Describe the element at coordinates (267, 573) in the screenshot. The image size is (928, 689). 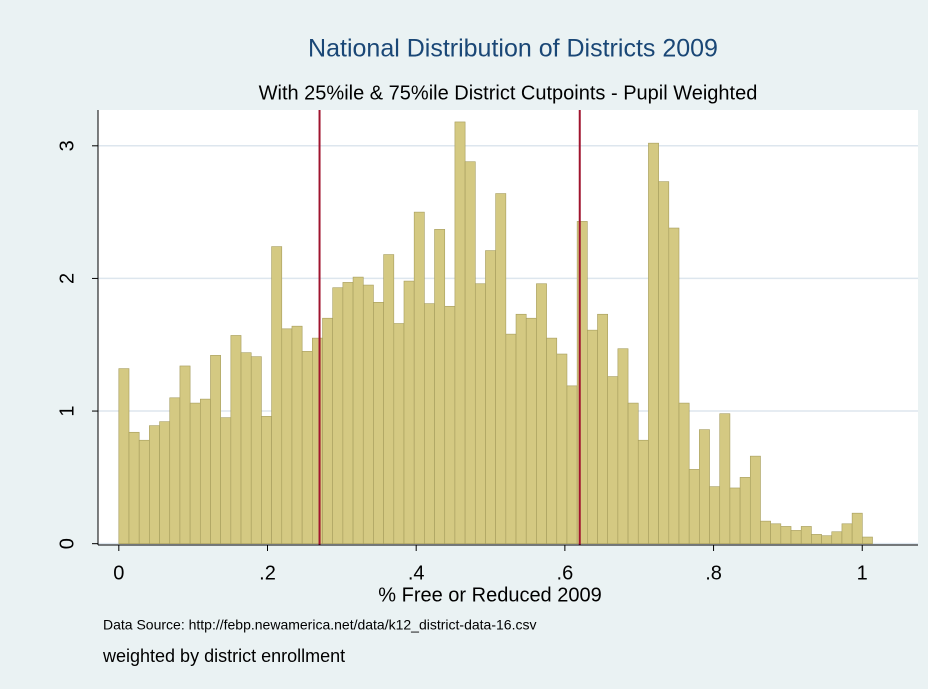
I see `x-tick-label: .2` at that location.